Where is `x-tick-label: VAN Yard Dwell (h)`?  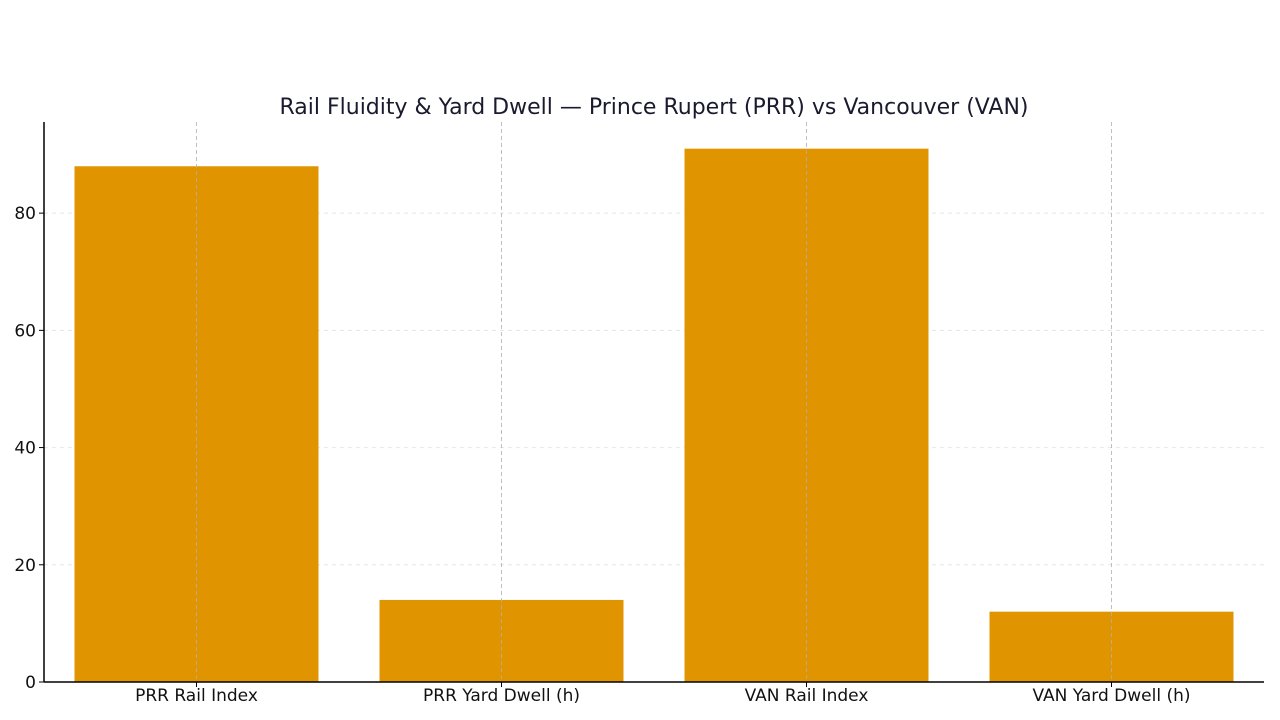
x-tick-label: VAN Yard Dwell (h) is located at coordinates (1112, 696).